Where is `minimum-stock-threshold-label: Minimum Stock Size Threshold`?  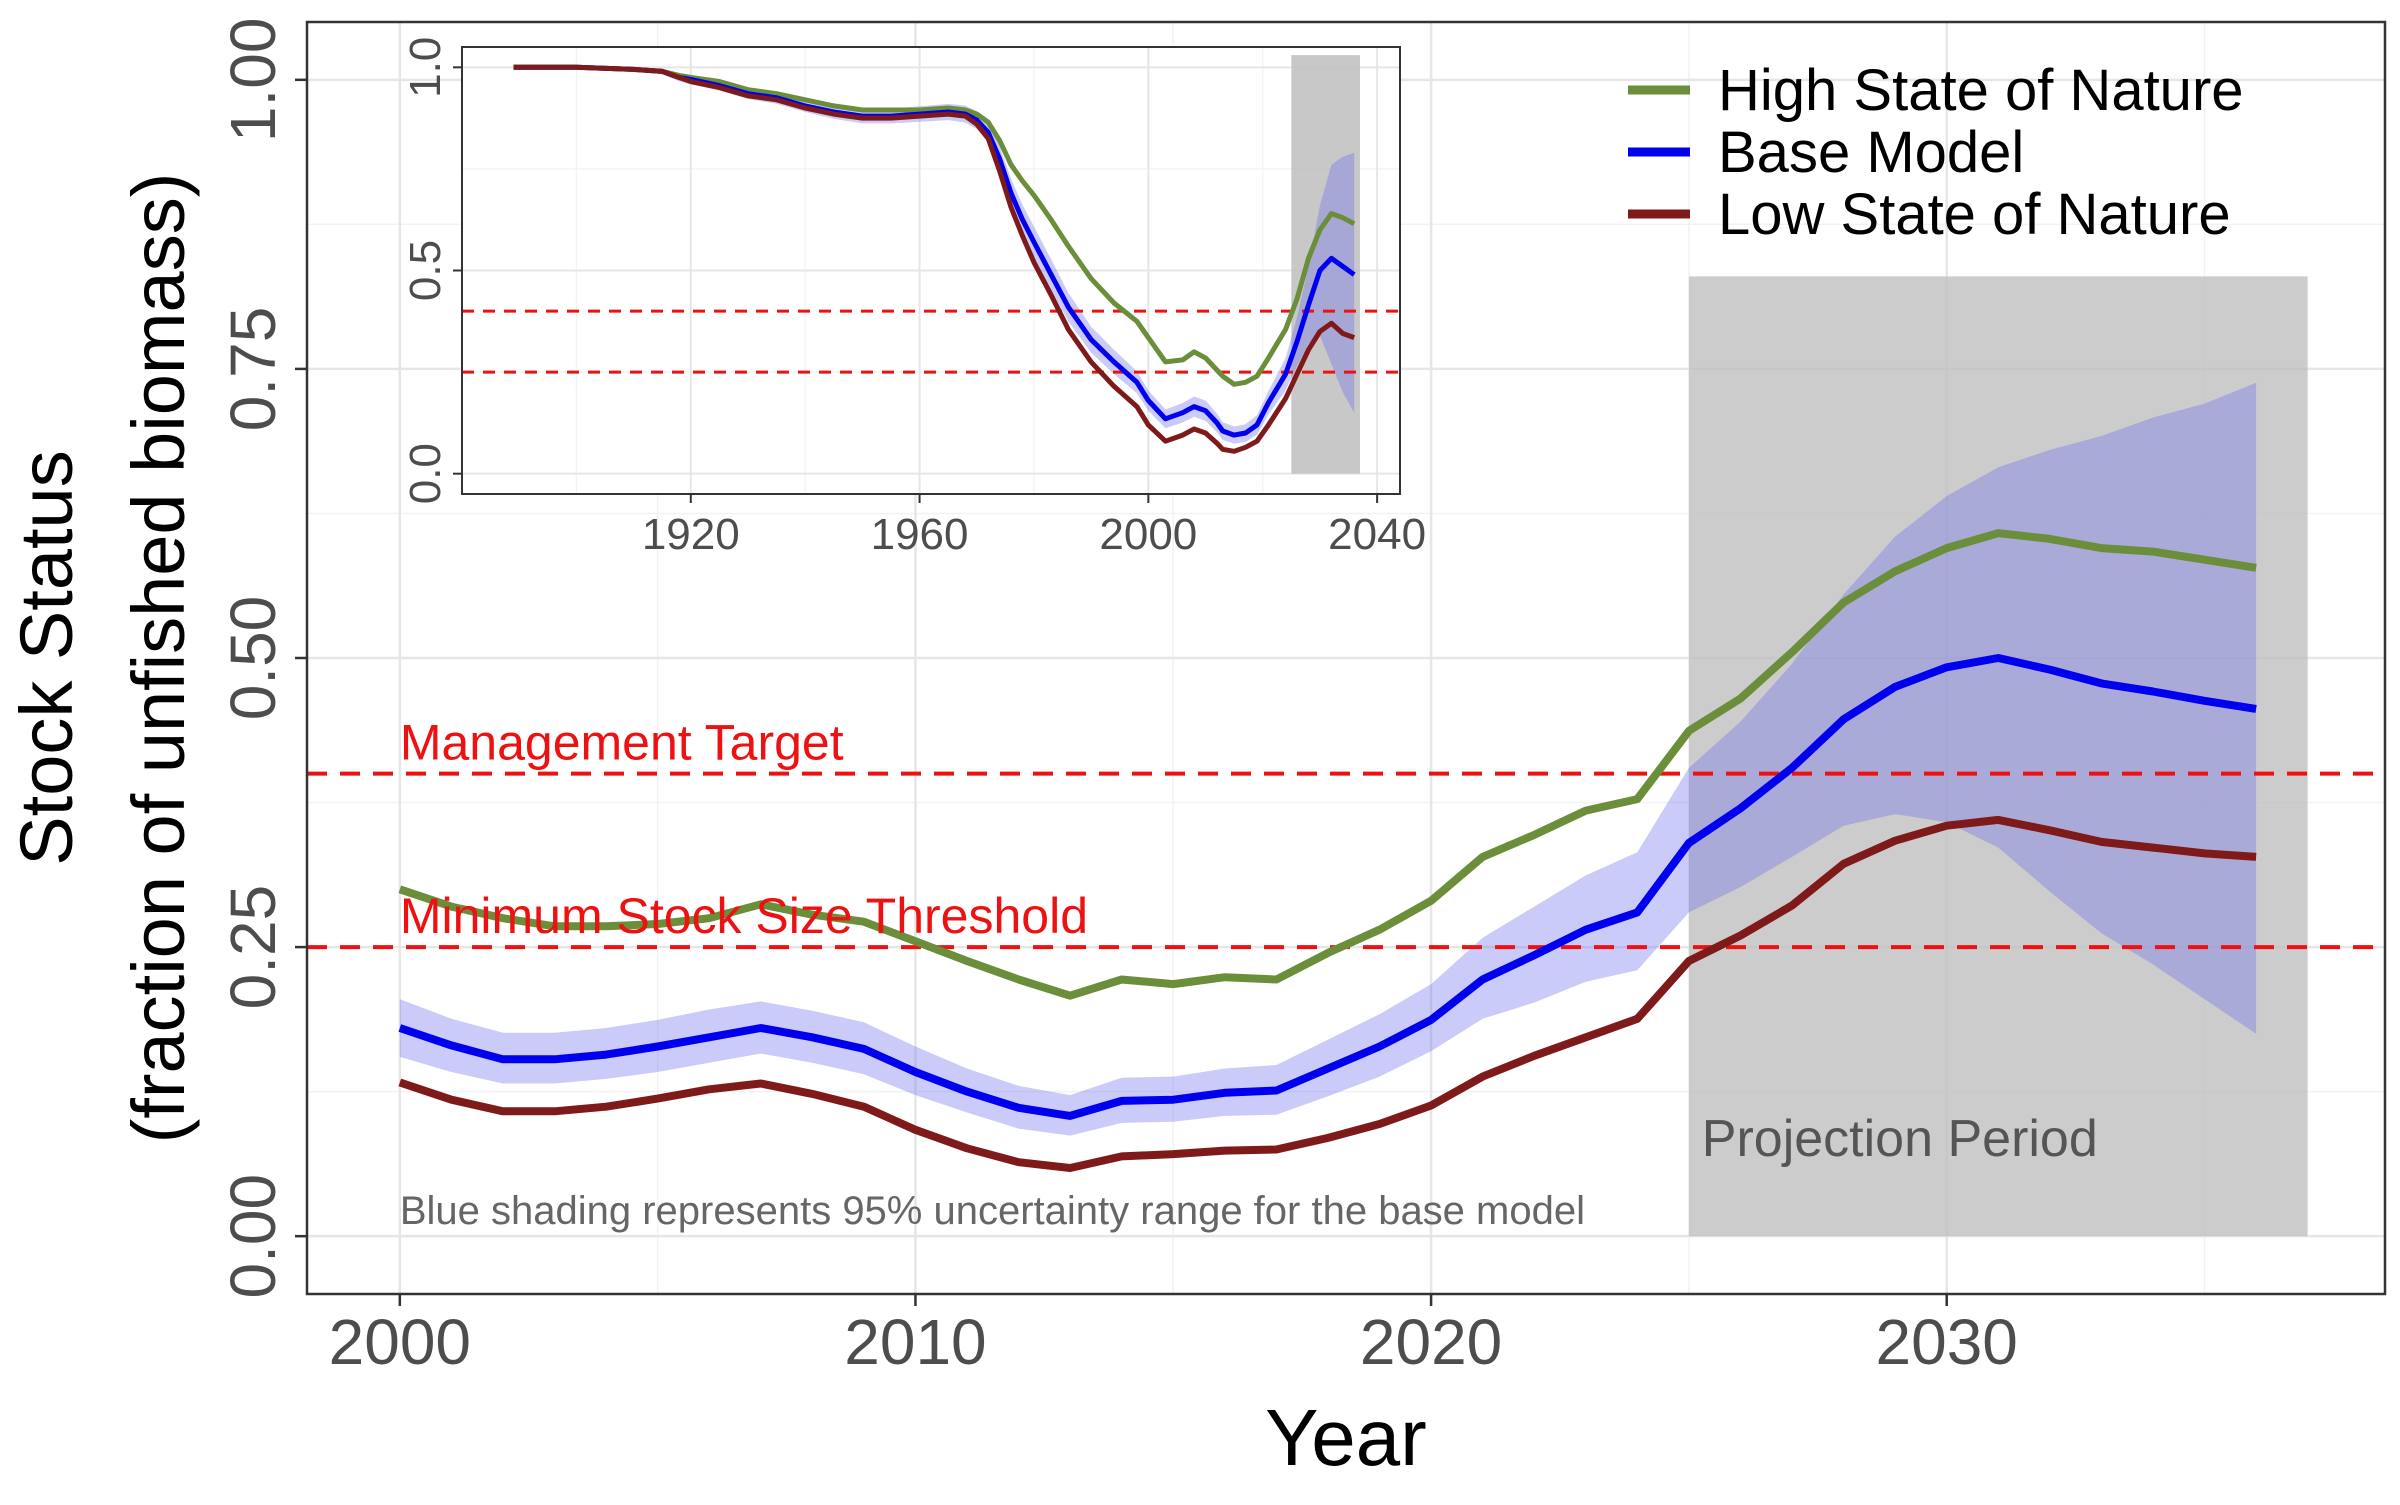 minimum-stock-threshold-label: Minimum Stock Size Threshold is located at coordinates (744, 916).